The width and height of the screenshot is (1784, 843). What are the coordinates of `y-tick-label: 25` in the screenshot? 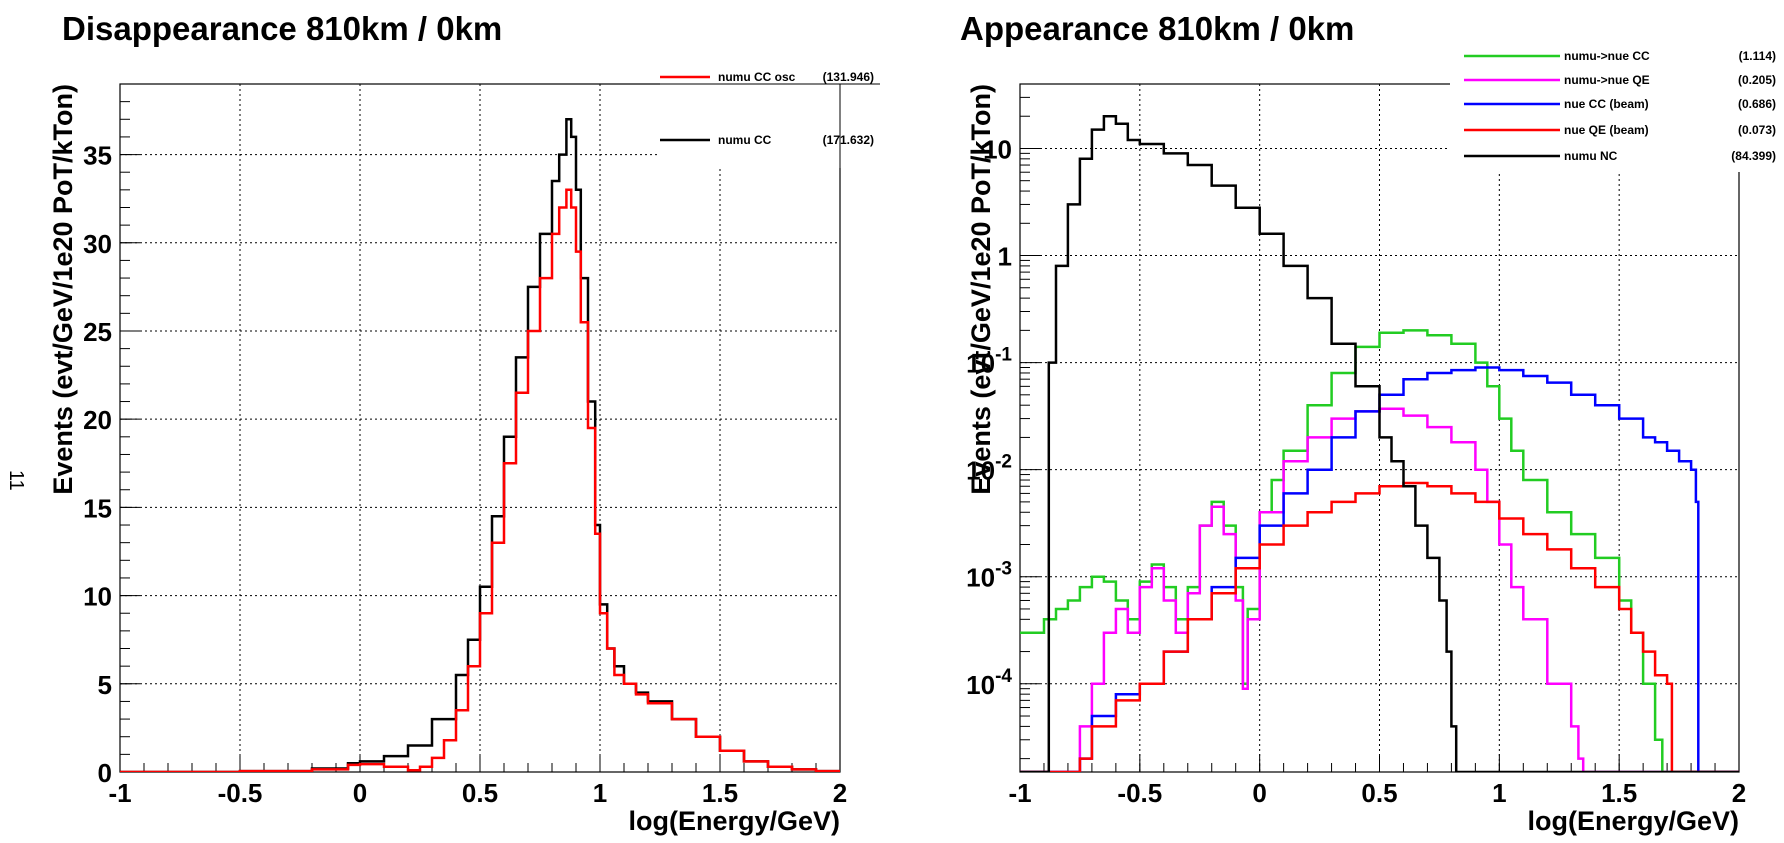 It's located at (97, 332).